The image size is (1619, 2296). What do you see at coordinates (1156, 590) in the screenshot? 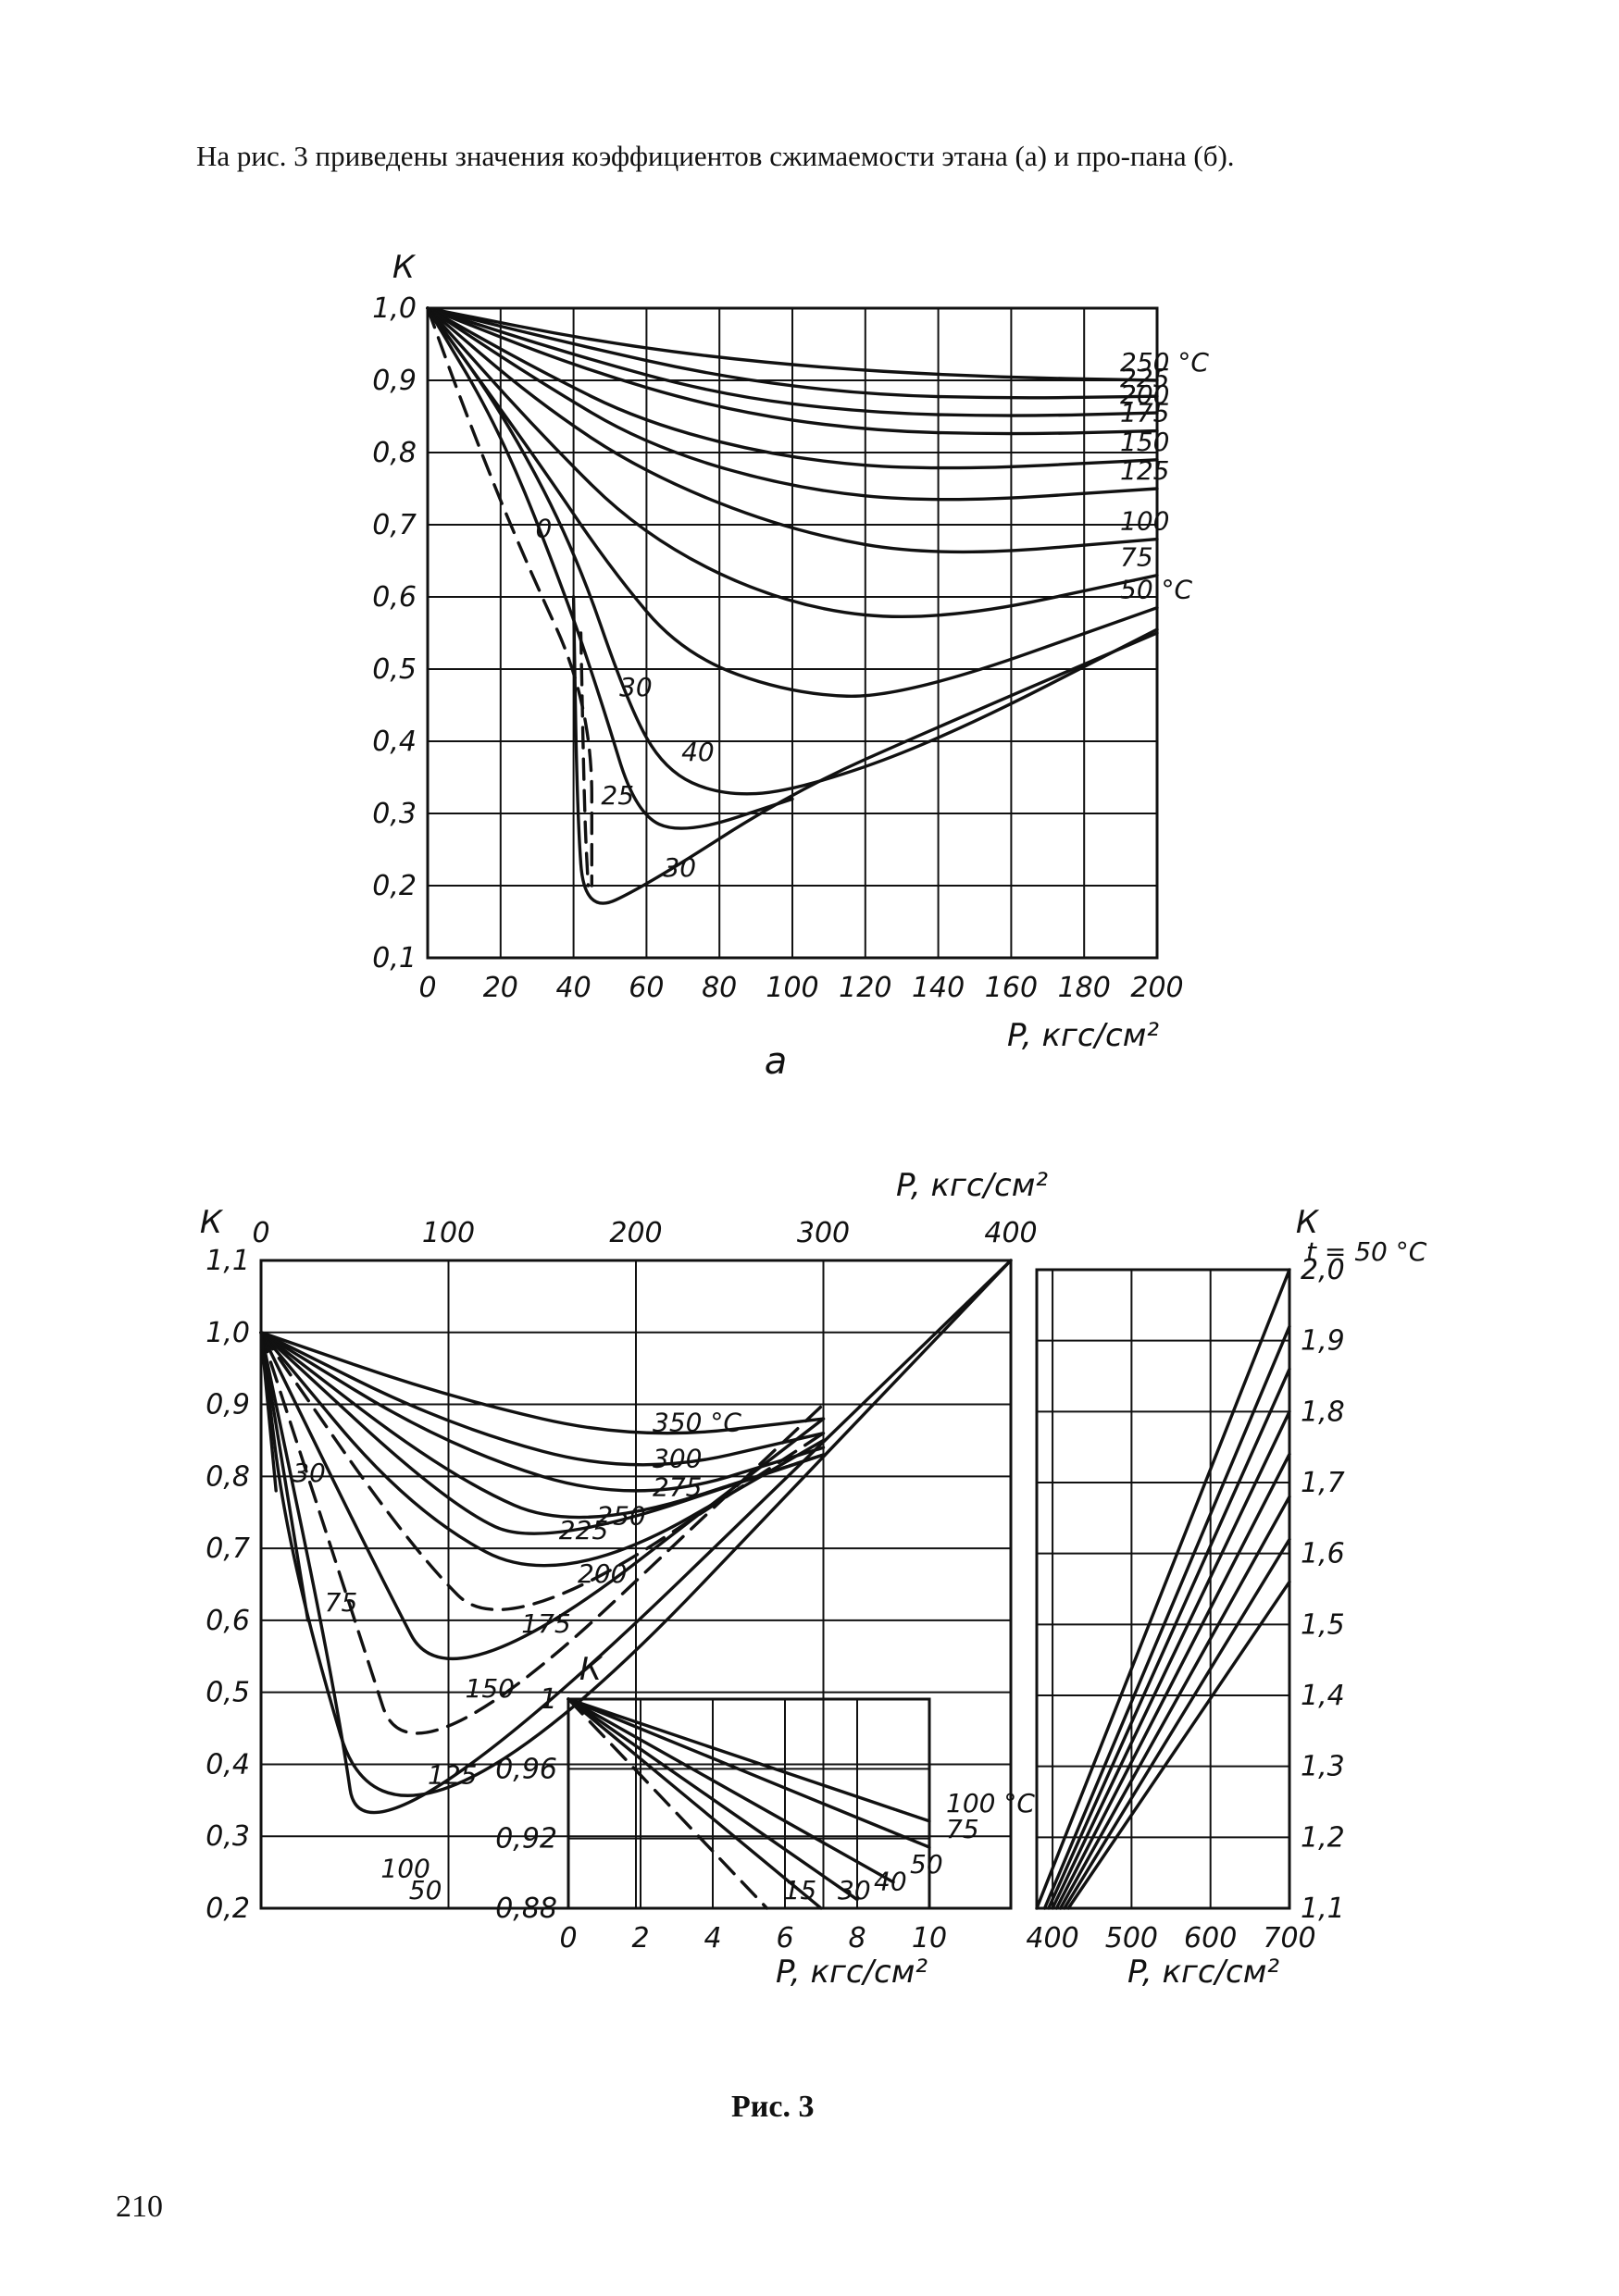
I see `series-label: 50 °C` at bounding box center [1156, 590].